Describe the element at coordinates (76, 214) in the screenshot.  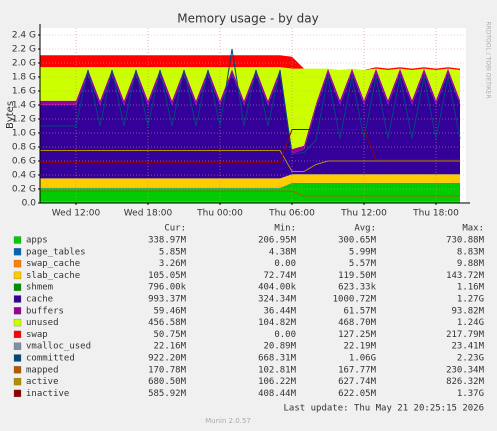
I see `x-tick-label: Wed 12:00` at that location.